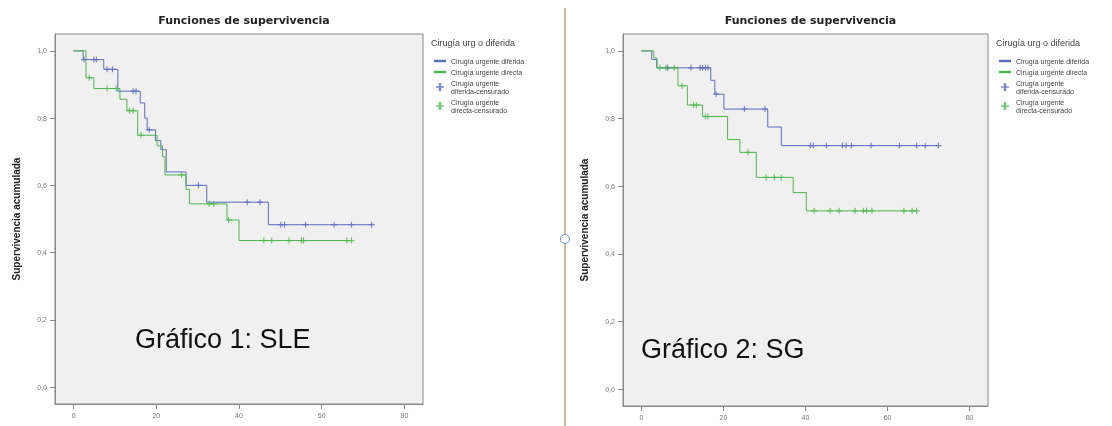 Image resolution: width=1112 pixels, height=426 pixels. Describe the element at coordinates (723, 348) in the screenshot. I see `annotation: Gráfico 2: SG` at that location.